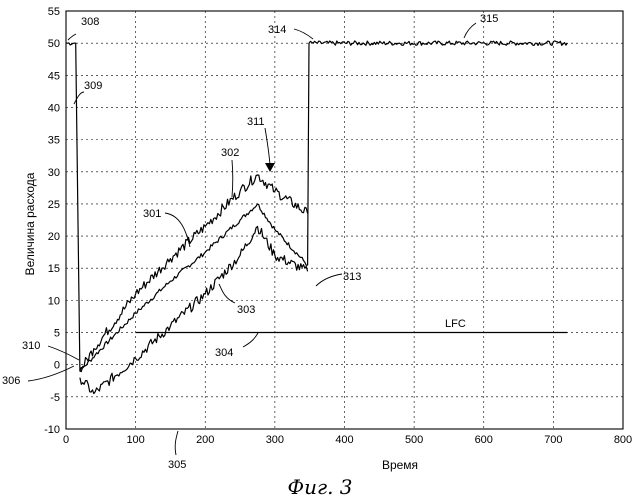  What do you see at coordinates (177, 465) in the screenshot?
I see `callout-label: 305` at bounding box center [177, 465].